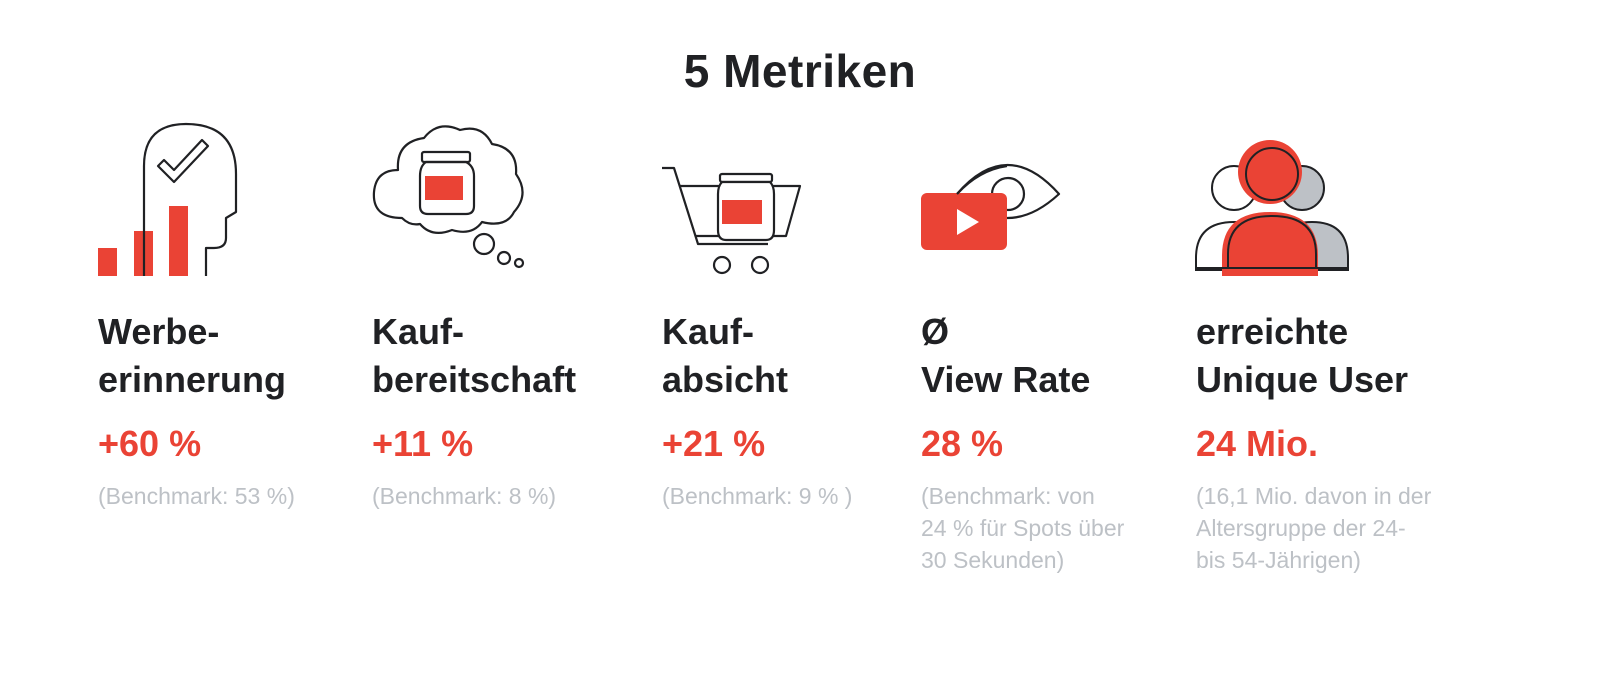  Describe the element at coordinates (492, 203) in the screenshot. I see `purchase-consideration-icon` at that location.